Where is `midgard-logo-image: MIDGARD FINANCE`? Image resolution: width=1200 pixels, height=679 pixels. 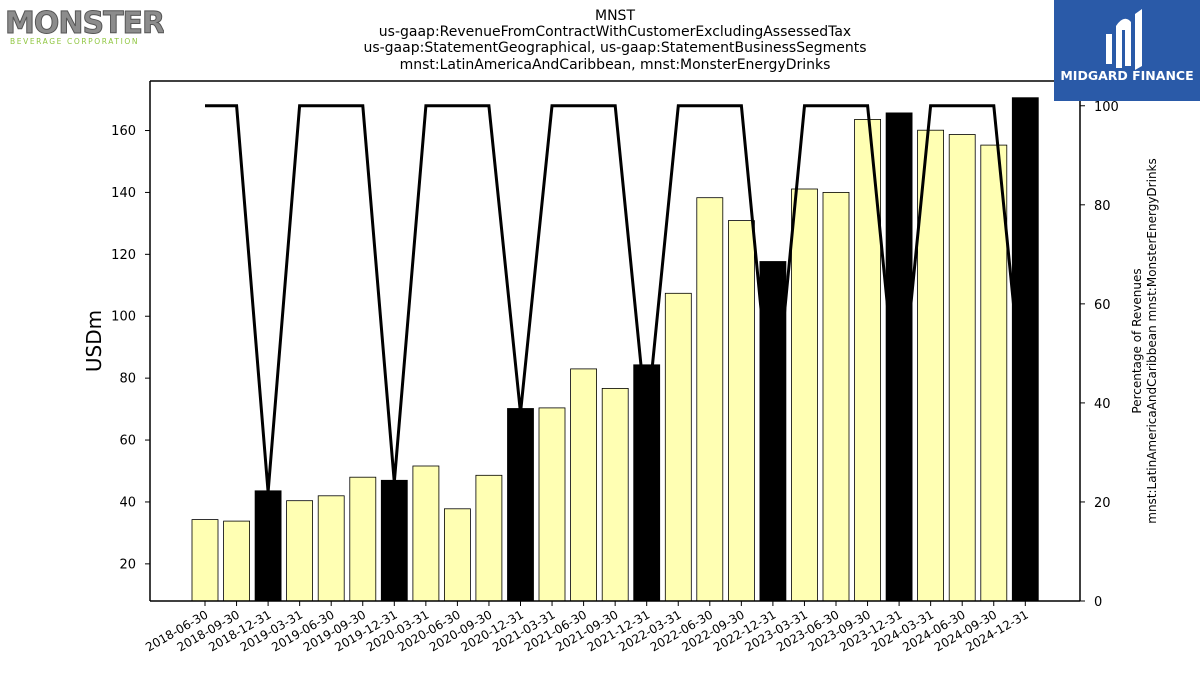
midgard-logo-image: MIDGARD FINANCE is located at coordinates (1127, 46).